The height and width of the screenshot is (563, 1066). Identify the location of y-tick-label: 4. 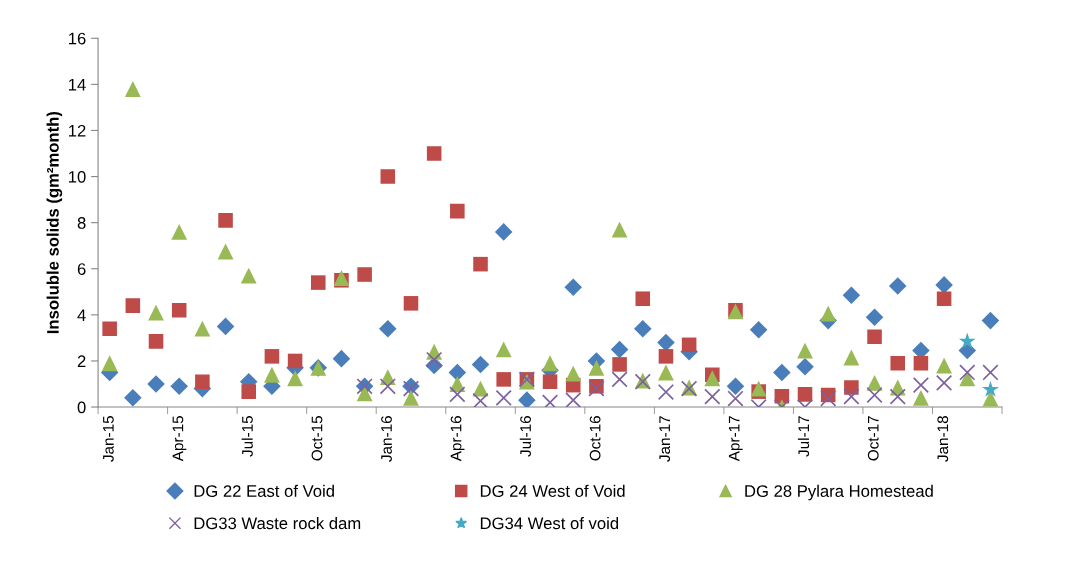
(81, 315).